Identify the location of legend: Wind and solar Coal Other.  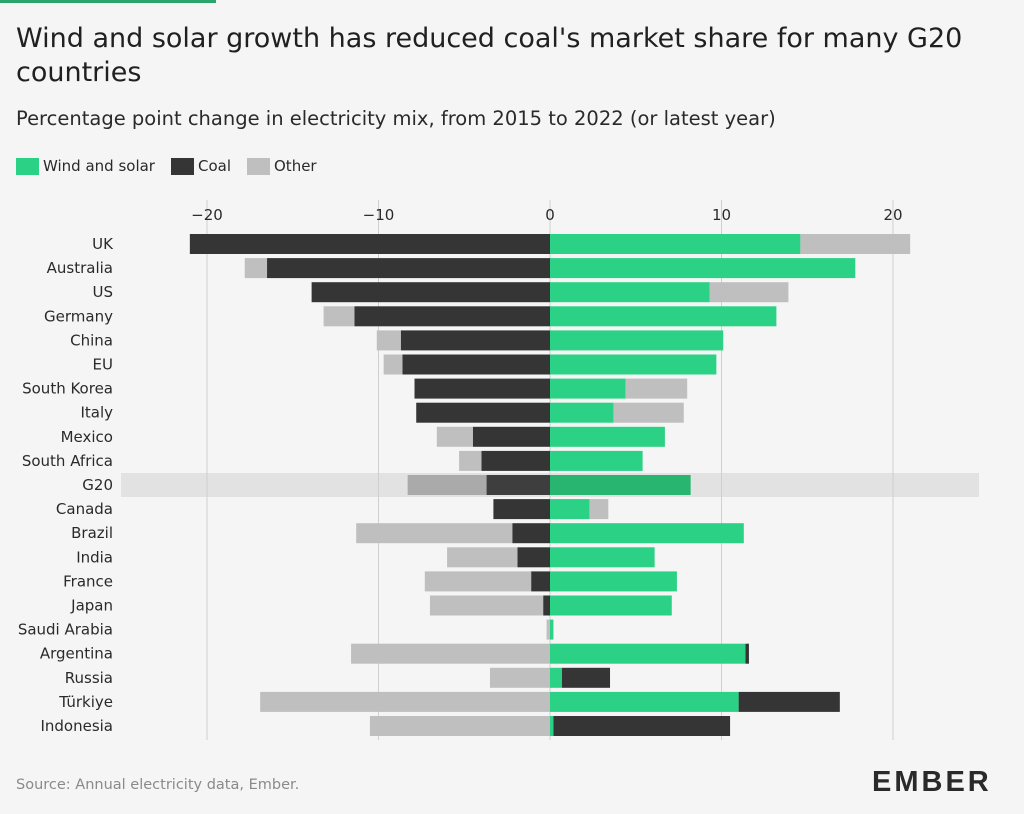
(174, 166).